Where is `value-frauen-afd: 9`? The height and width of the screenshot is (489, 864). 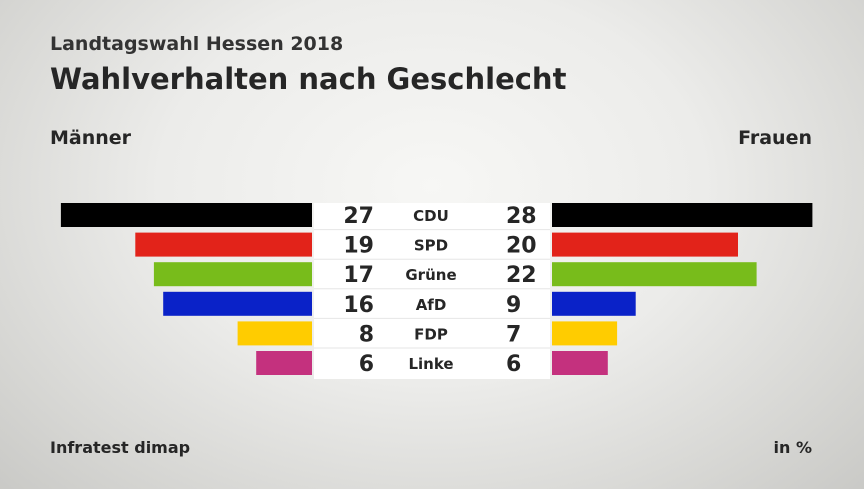
value-frauen-afd: 9 is located at coordinates (513, 305).